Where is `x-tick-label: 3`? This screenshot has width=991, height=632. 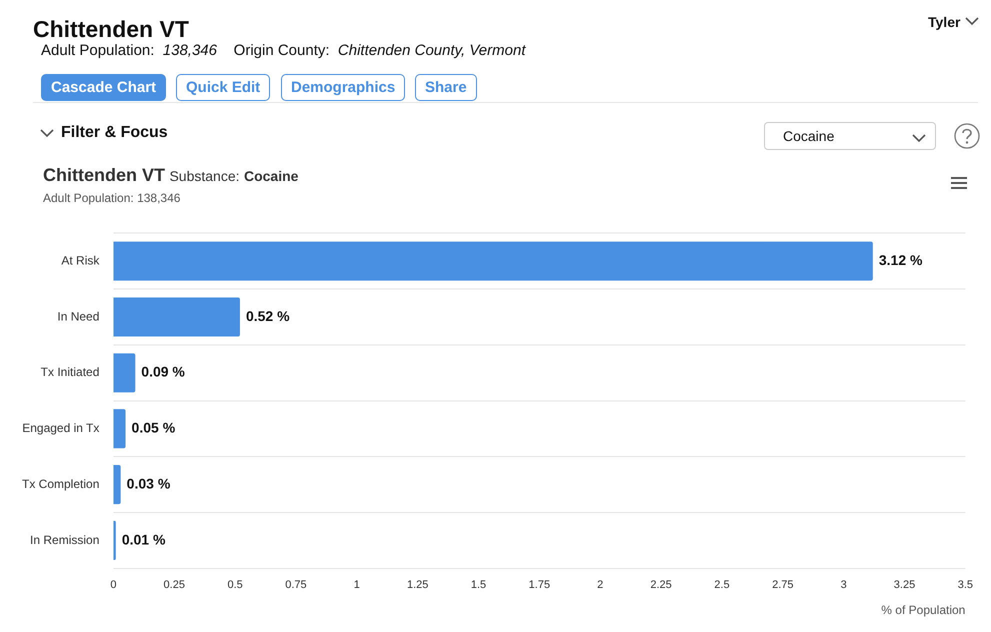 x-tick-label: 3 is located at coordinates (843, 585).